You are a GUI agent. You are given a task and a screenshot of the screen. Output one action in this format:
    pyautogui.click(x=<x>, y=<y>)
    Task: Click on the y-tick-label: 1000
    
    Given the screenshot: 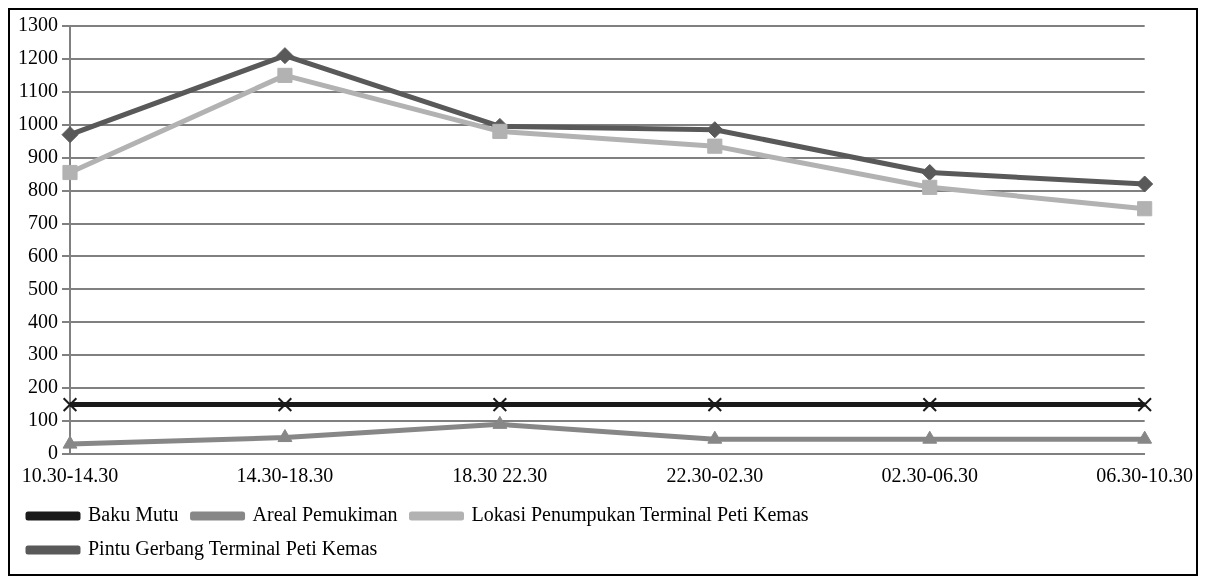 What is the action you would take?
    pyautogui.click(x=38, y=123)
    